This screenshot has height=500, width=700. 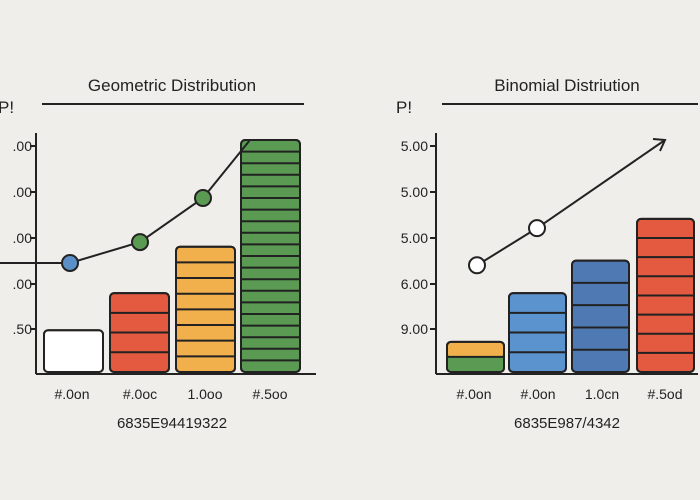 I want to click on y-tick-label: 6.00, so click(x=414, y=284).